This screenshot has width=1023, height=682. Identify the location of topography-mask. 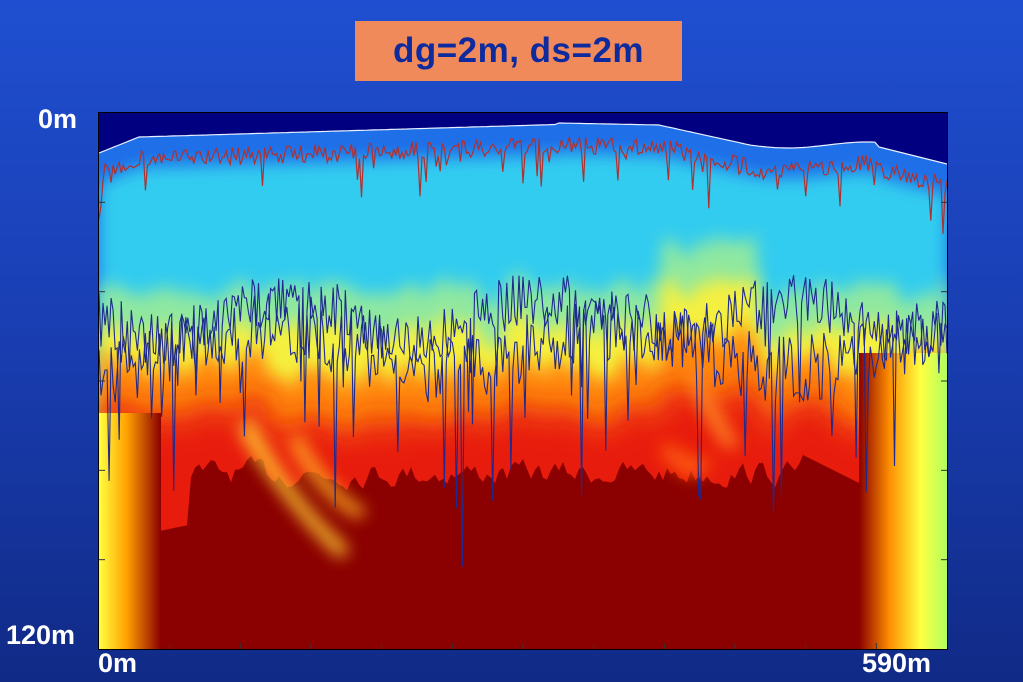
(523, 138).